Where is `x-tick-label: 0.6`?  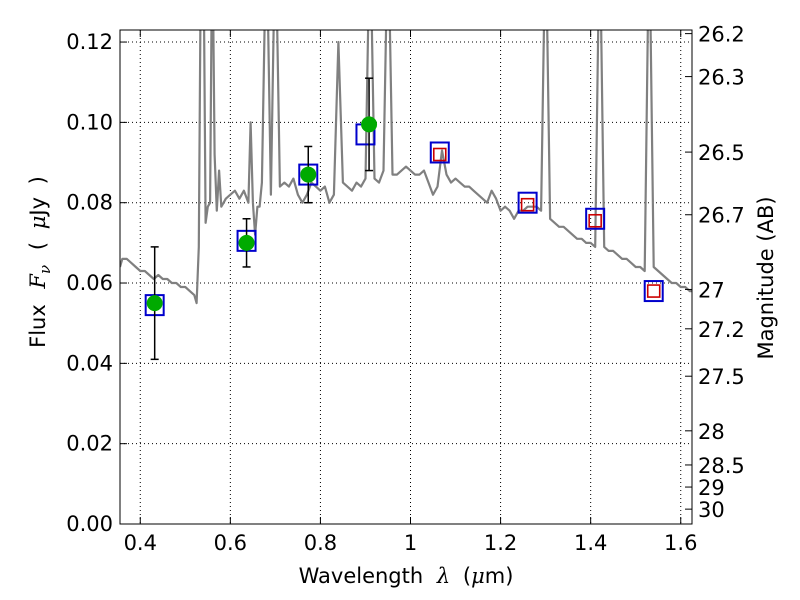 x-tick-label: 0.6 is located at coordinates (230, 543).